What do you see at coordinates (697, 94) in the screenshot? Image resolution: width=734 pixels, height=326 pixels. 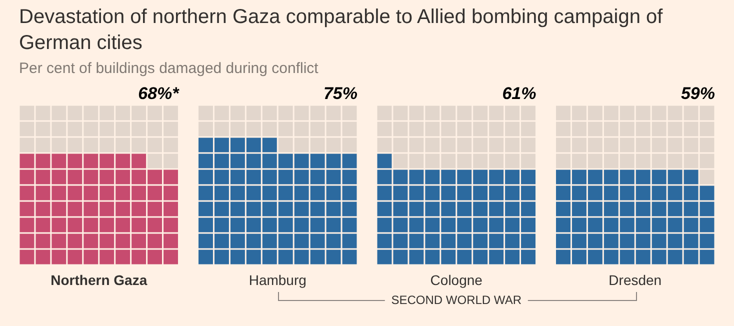 I see `data-label: 59%` at bounding box center [697, 94].